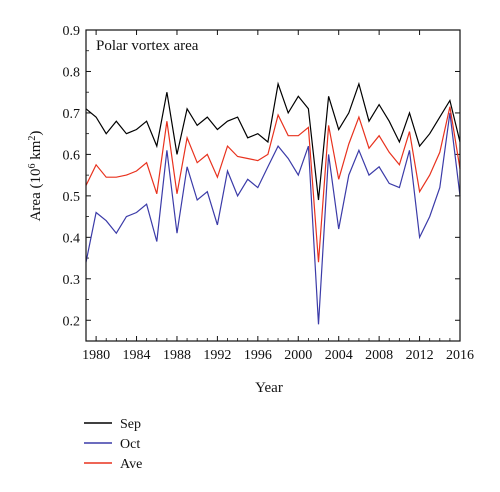 This screenshot has height=492, width=500. What do you see at coordinates (217, 355) in the screenshot?
I see `x-tick-label: 1992` at bounding box center [217, 355].